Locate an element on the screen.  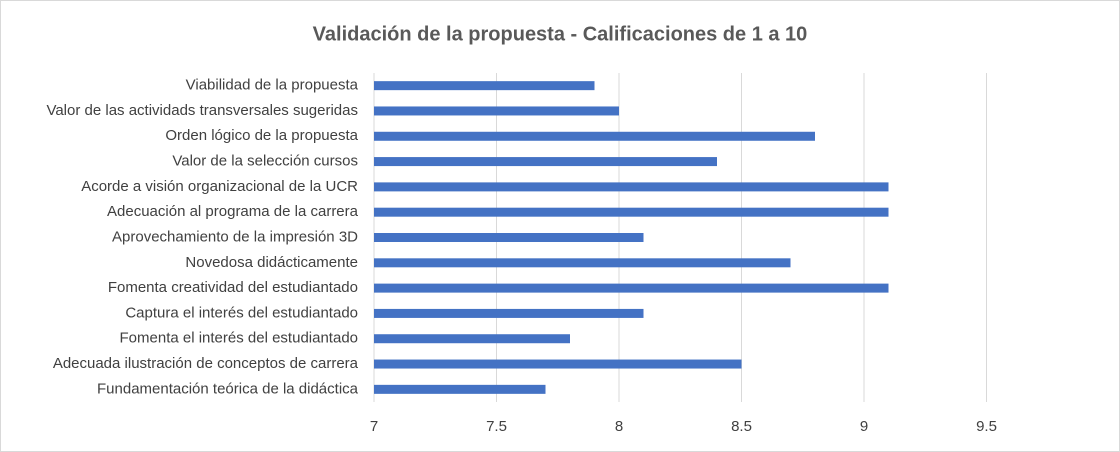
y-tick-label: Valor de la selección cursos is located at coordinates (265, 161).